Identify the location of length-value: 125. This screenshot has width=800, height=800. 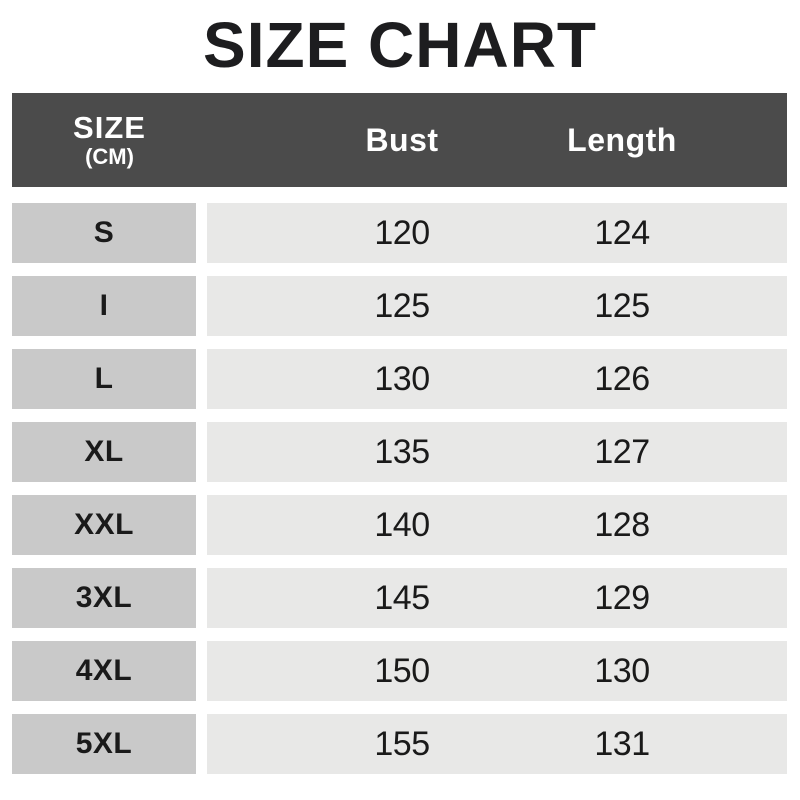
(622, 305).